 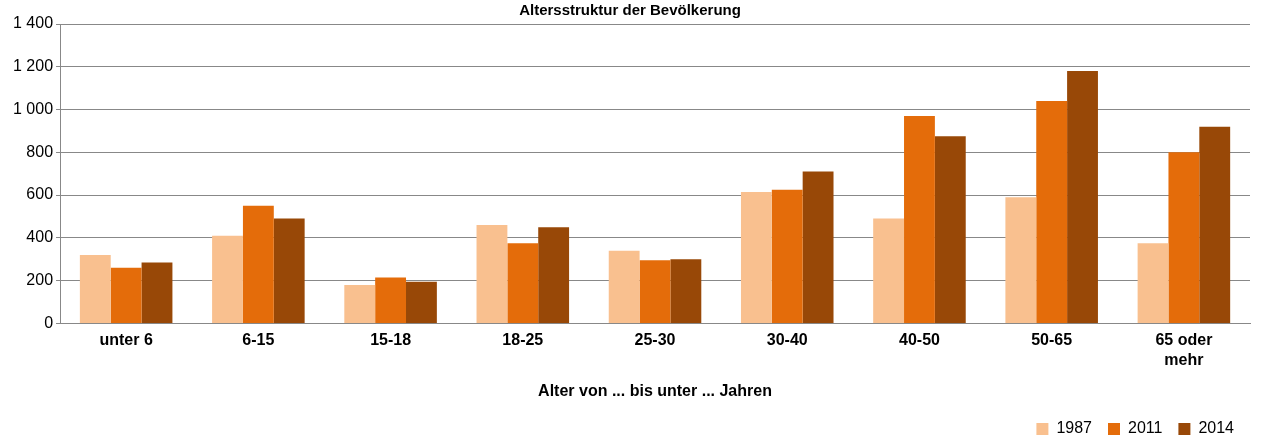 What do you see at coordinates (1074, 428) in the screenshot?
I see `legend-label: 1987` at bounding box center [1074, 428].